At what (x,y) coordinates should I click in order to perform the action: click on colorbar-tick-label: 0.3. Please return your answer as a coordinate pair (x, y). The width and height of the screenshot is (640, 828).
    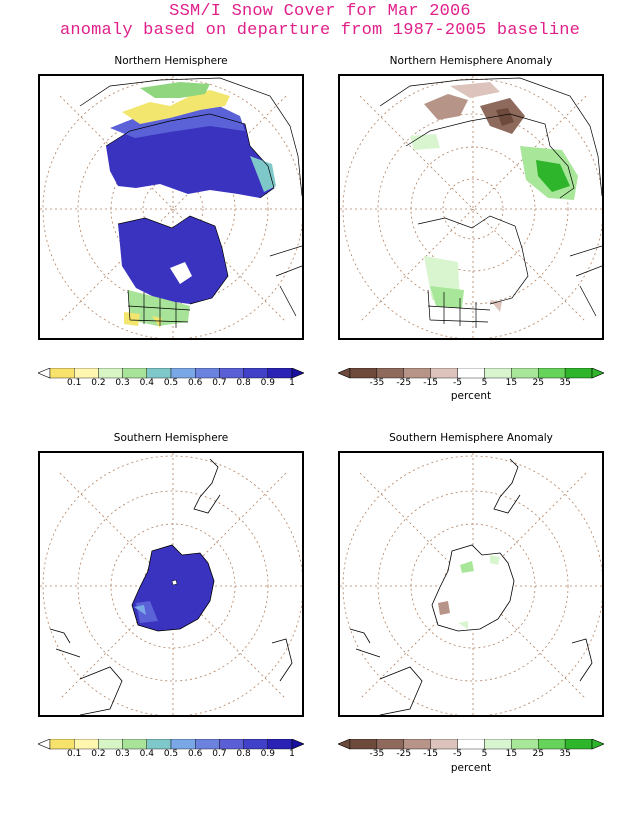
    Looking at the image, I should click on (122, 383).